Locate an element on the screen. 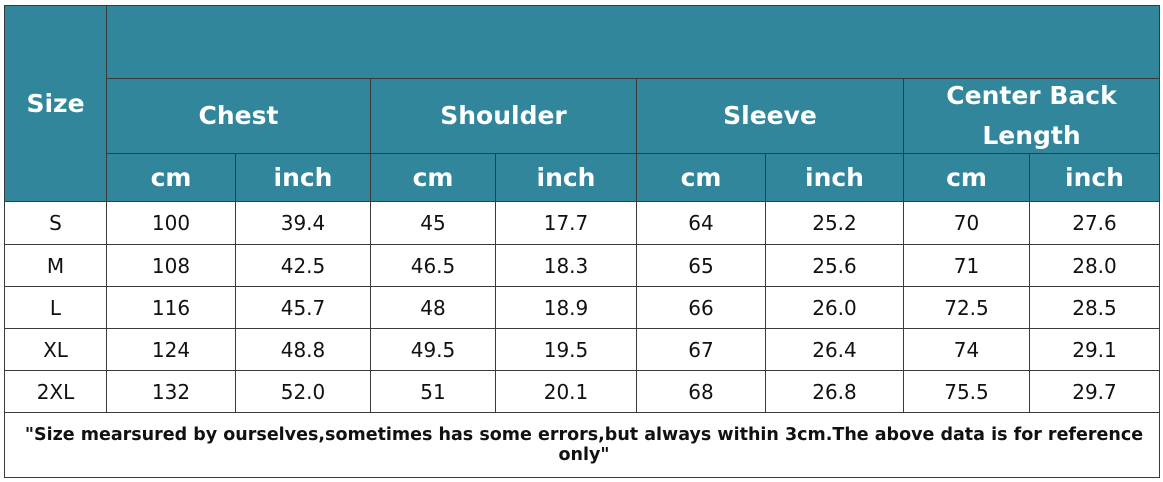 The image size is (1163, 482). measurement: 46.5 is located at coordinates (433, 265).